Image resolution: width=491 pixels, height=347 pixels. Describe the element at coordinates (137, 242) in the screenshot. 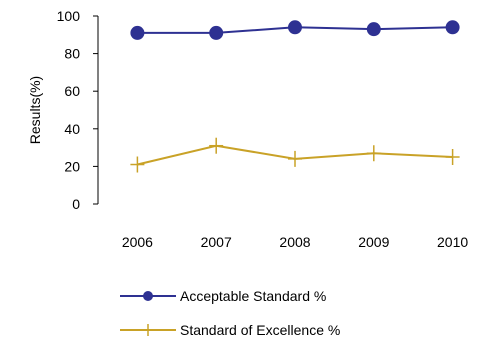

I see `x-tick-label: 2006` at that location.